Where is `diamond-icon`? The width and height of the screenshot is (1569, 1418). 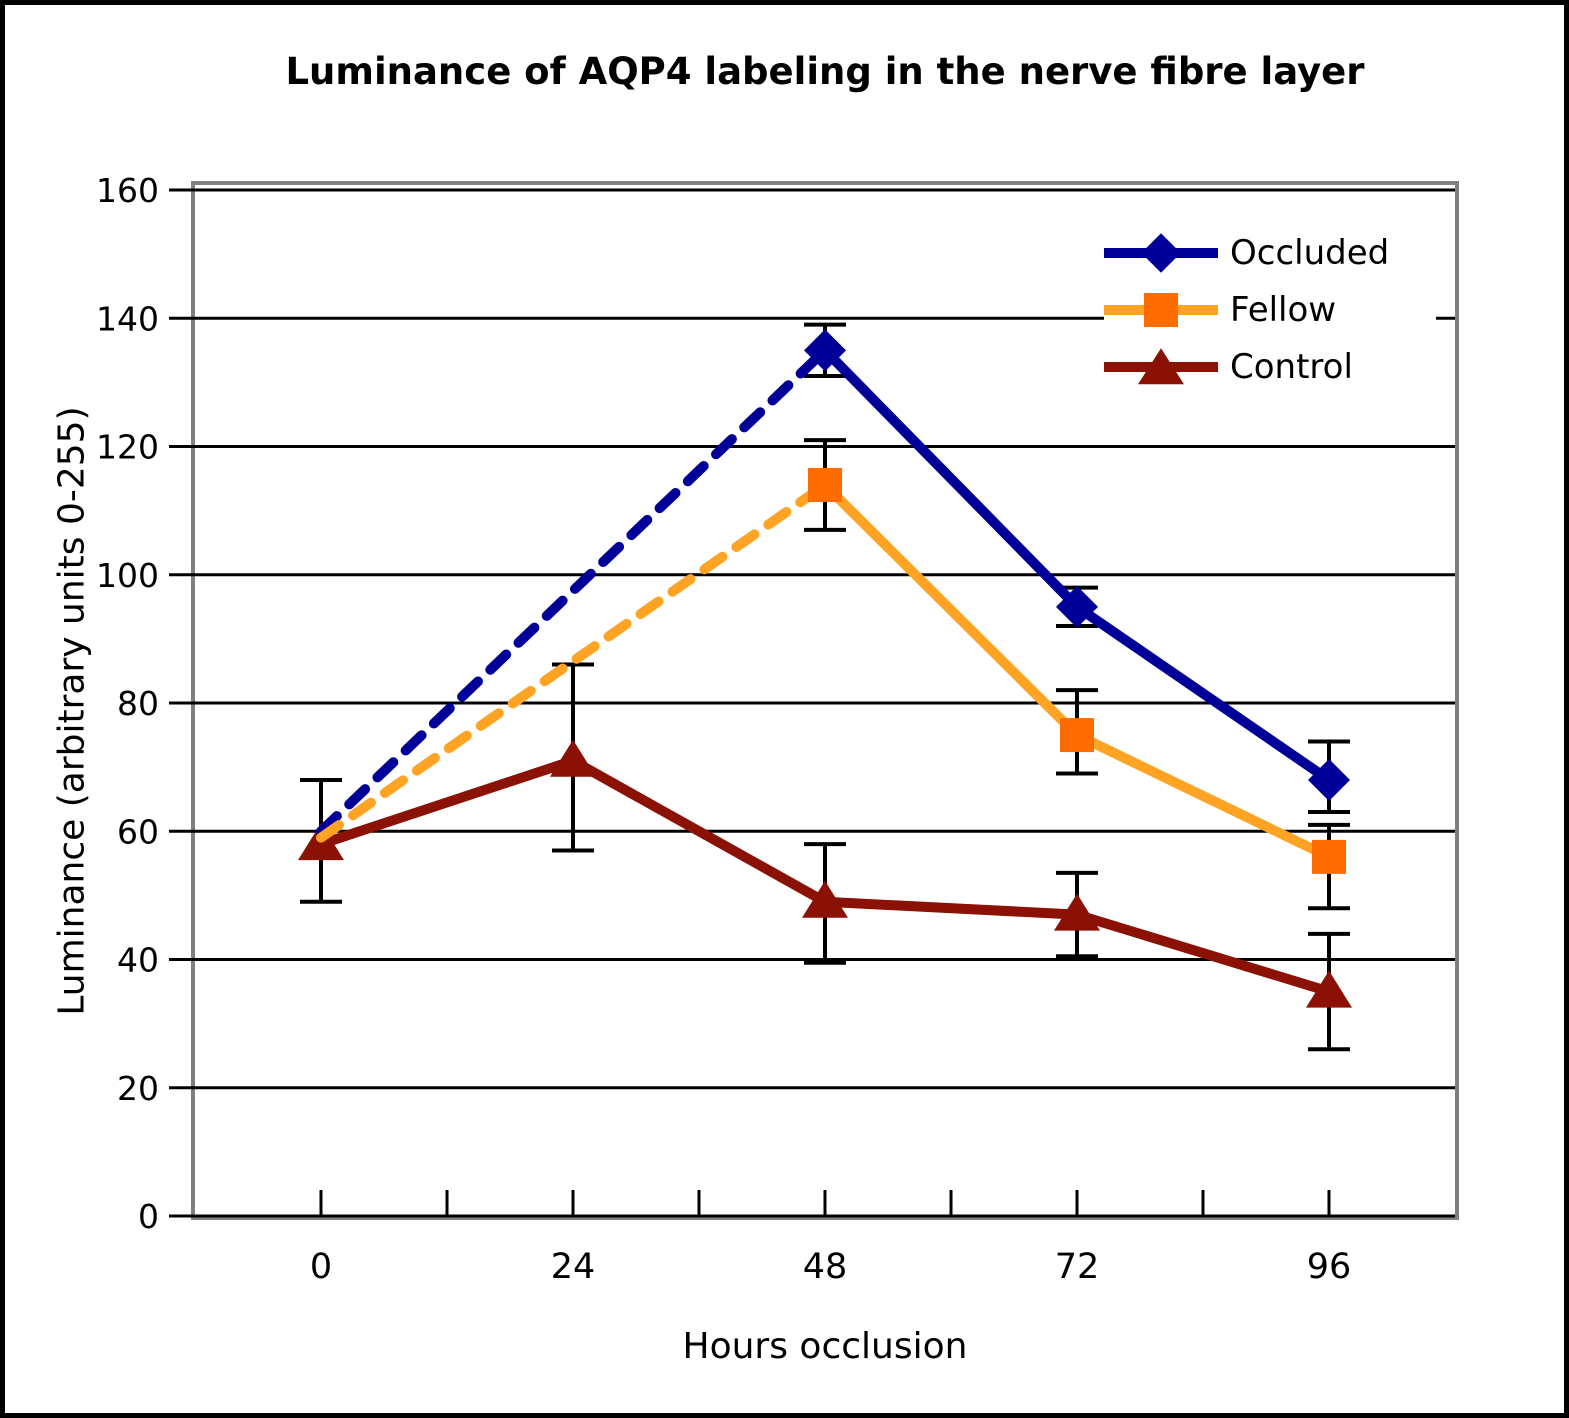
diamond-icon is located at coordinates (1161, 252).